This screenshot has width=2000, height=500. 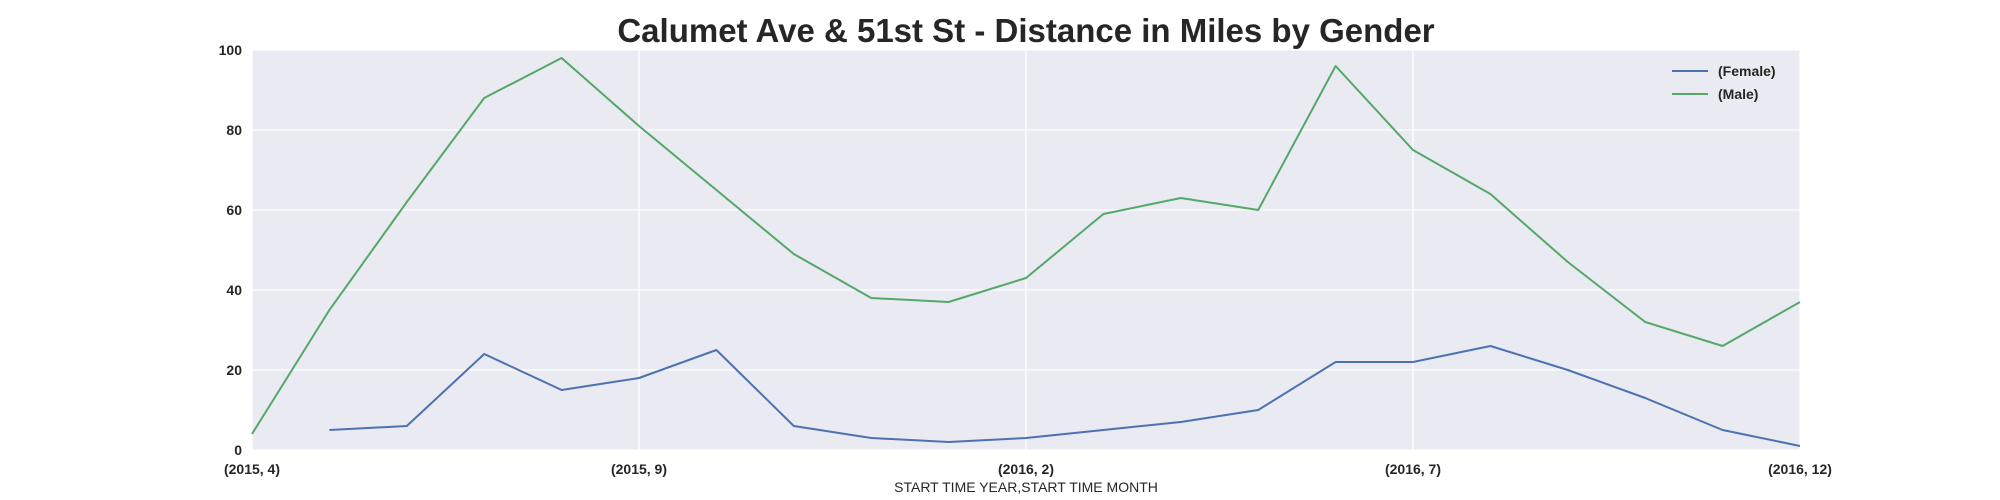 I want to click on x-axis-label: START TIME YEAR,START TIME MONTH, so click(x=1026, y=487).